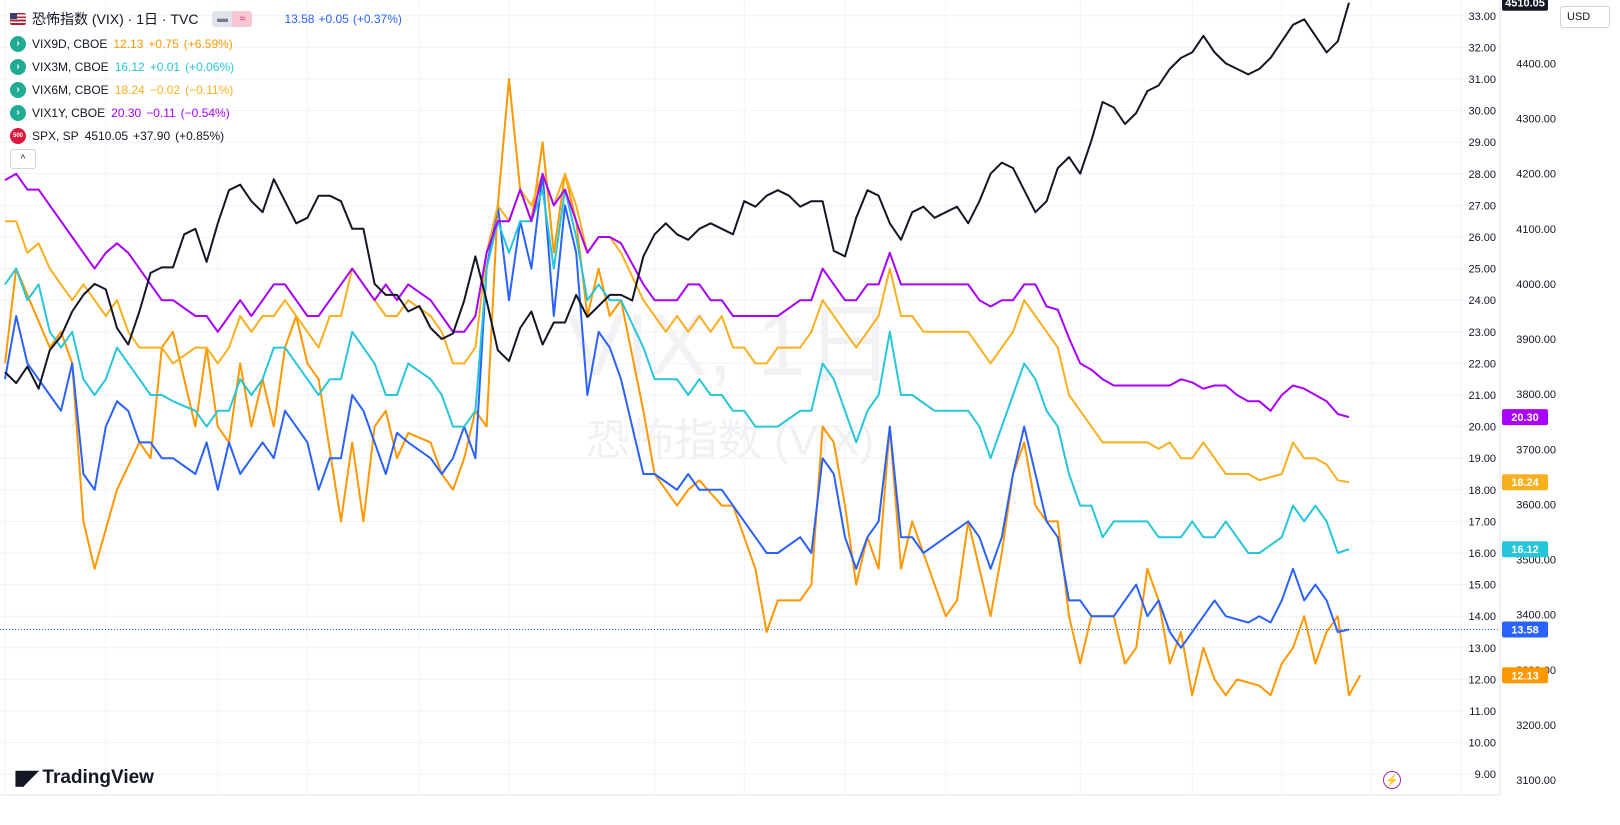 The image size is (1620, 825). What do you see at coordinates (1536, 450) in the screenshot?
I see `y-tick-right: 3700.00` at bounding box center [1536, 450].